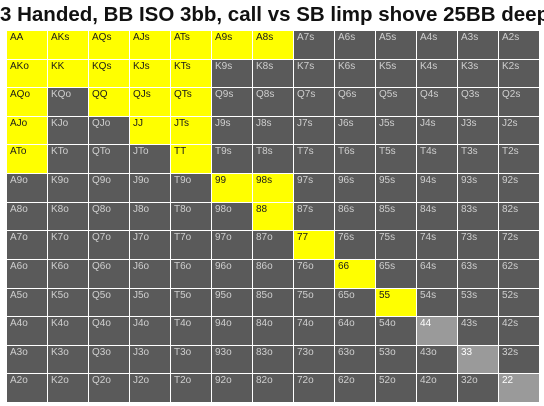  What do you see at coordinates (510, 181) in the screenshot?
I see `hand-label: 92s` at bounding box center [510, 181].